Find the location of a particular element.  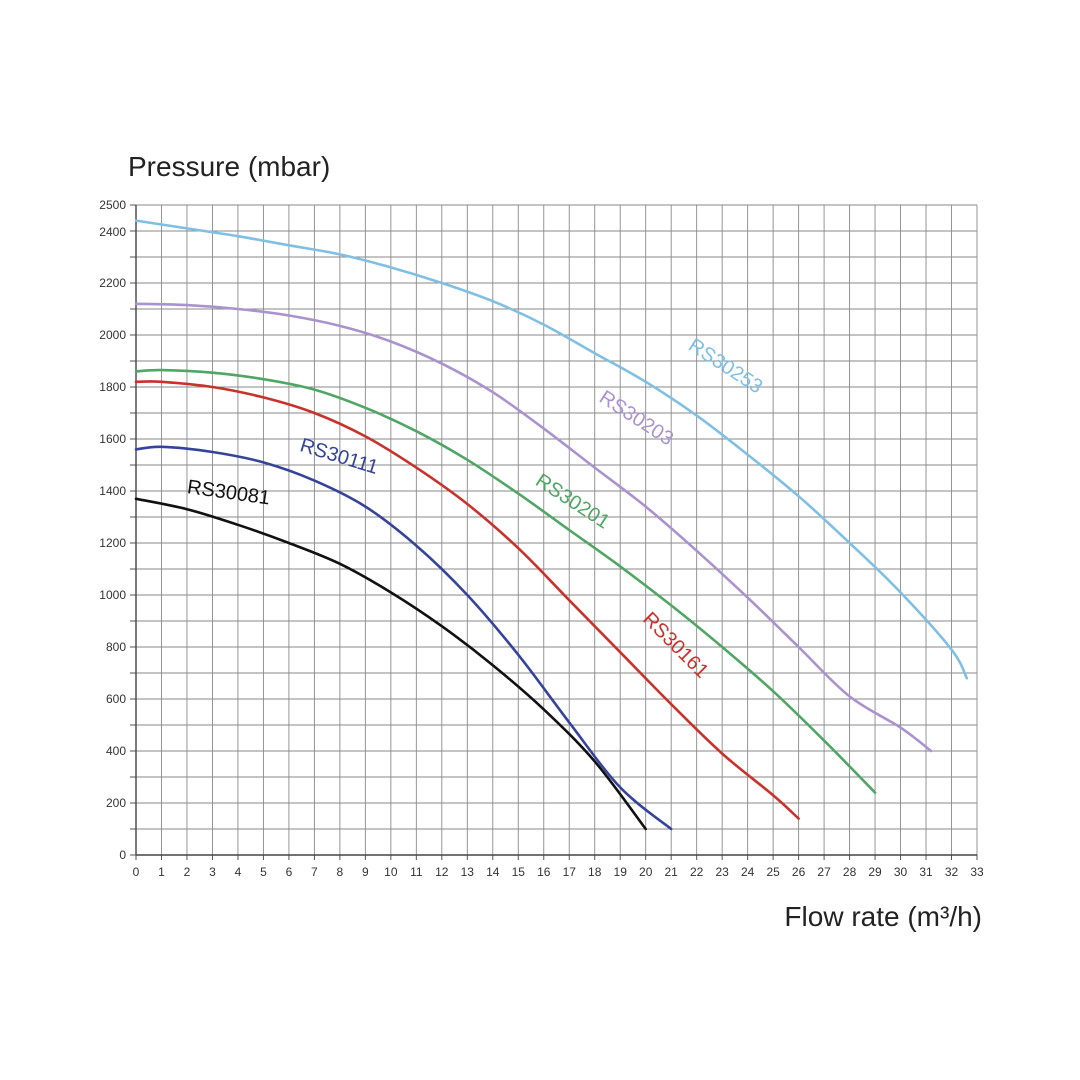

x-tick-label: 20 is located at coordinates (646, 872).